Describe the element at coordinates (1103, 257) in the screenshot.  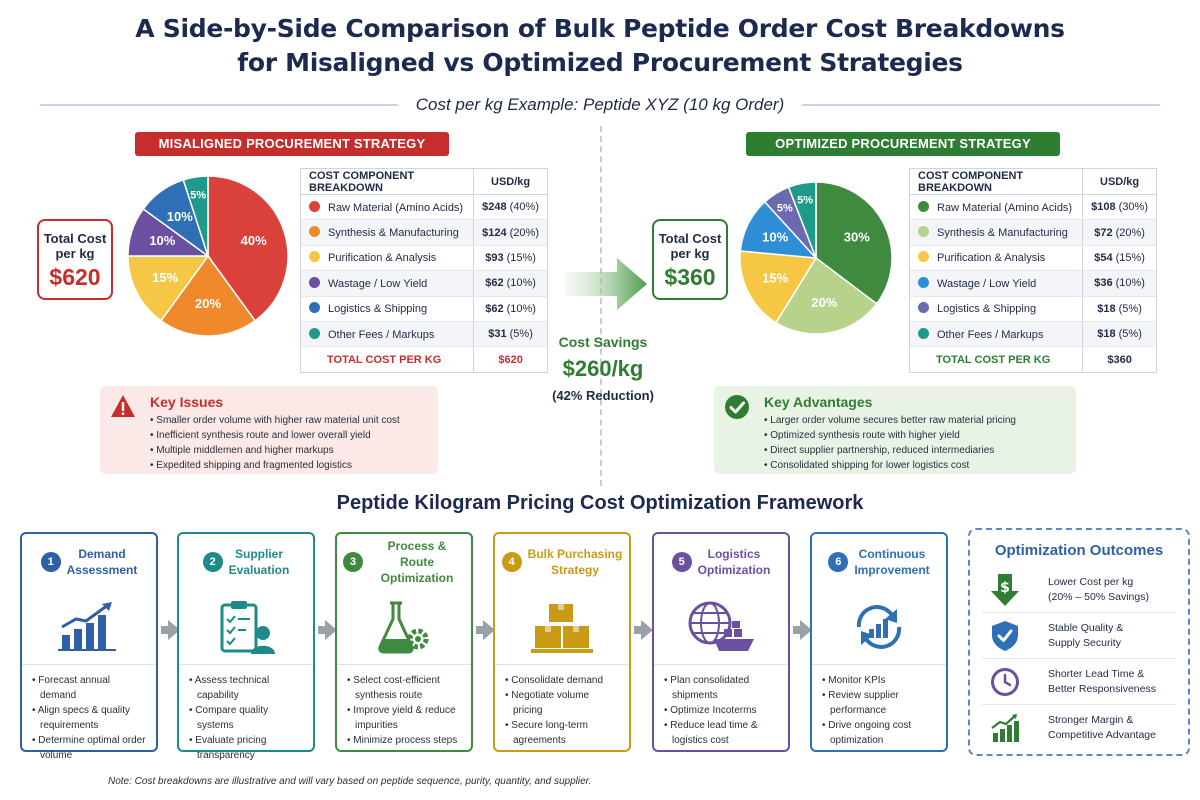
I see `usd-value: $54` at that location.